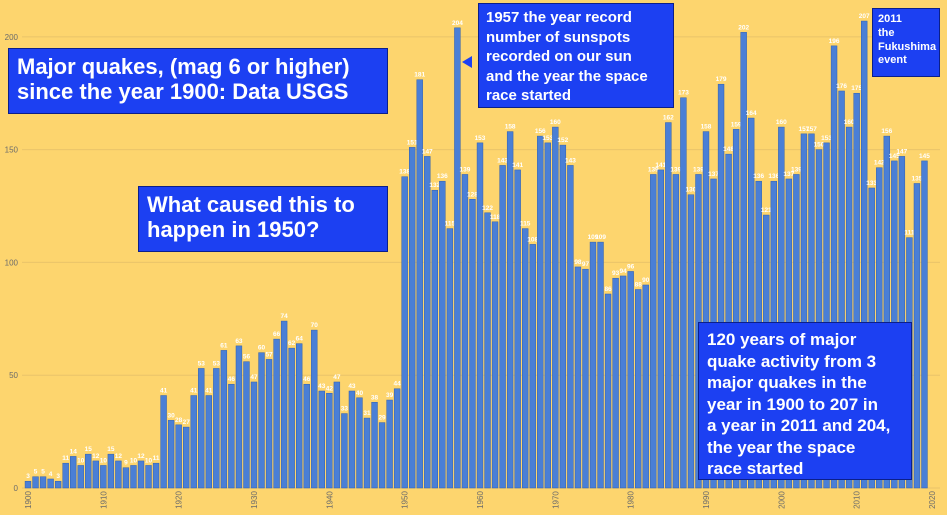  I want to click on annotation-arrow, so click(467, 62).